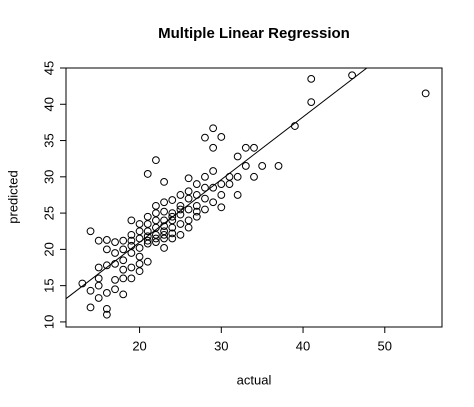 This screenshot has height=407, width=474. What do you see at coordinates (48, 177) in the screenshot?
I see `y-tick-label: 30` at bounding box center [48, 177].